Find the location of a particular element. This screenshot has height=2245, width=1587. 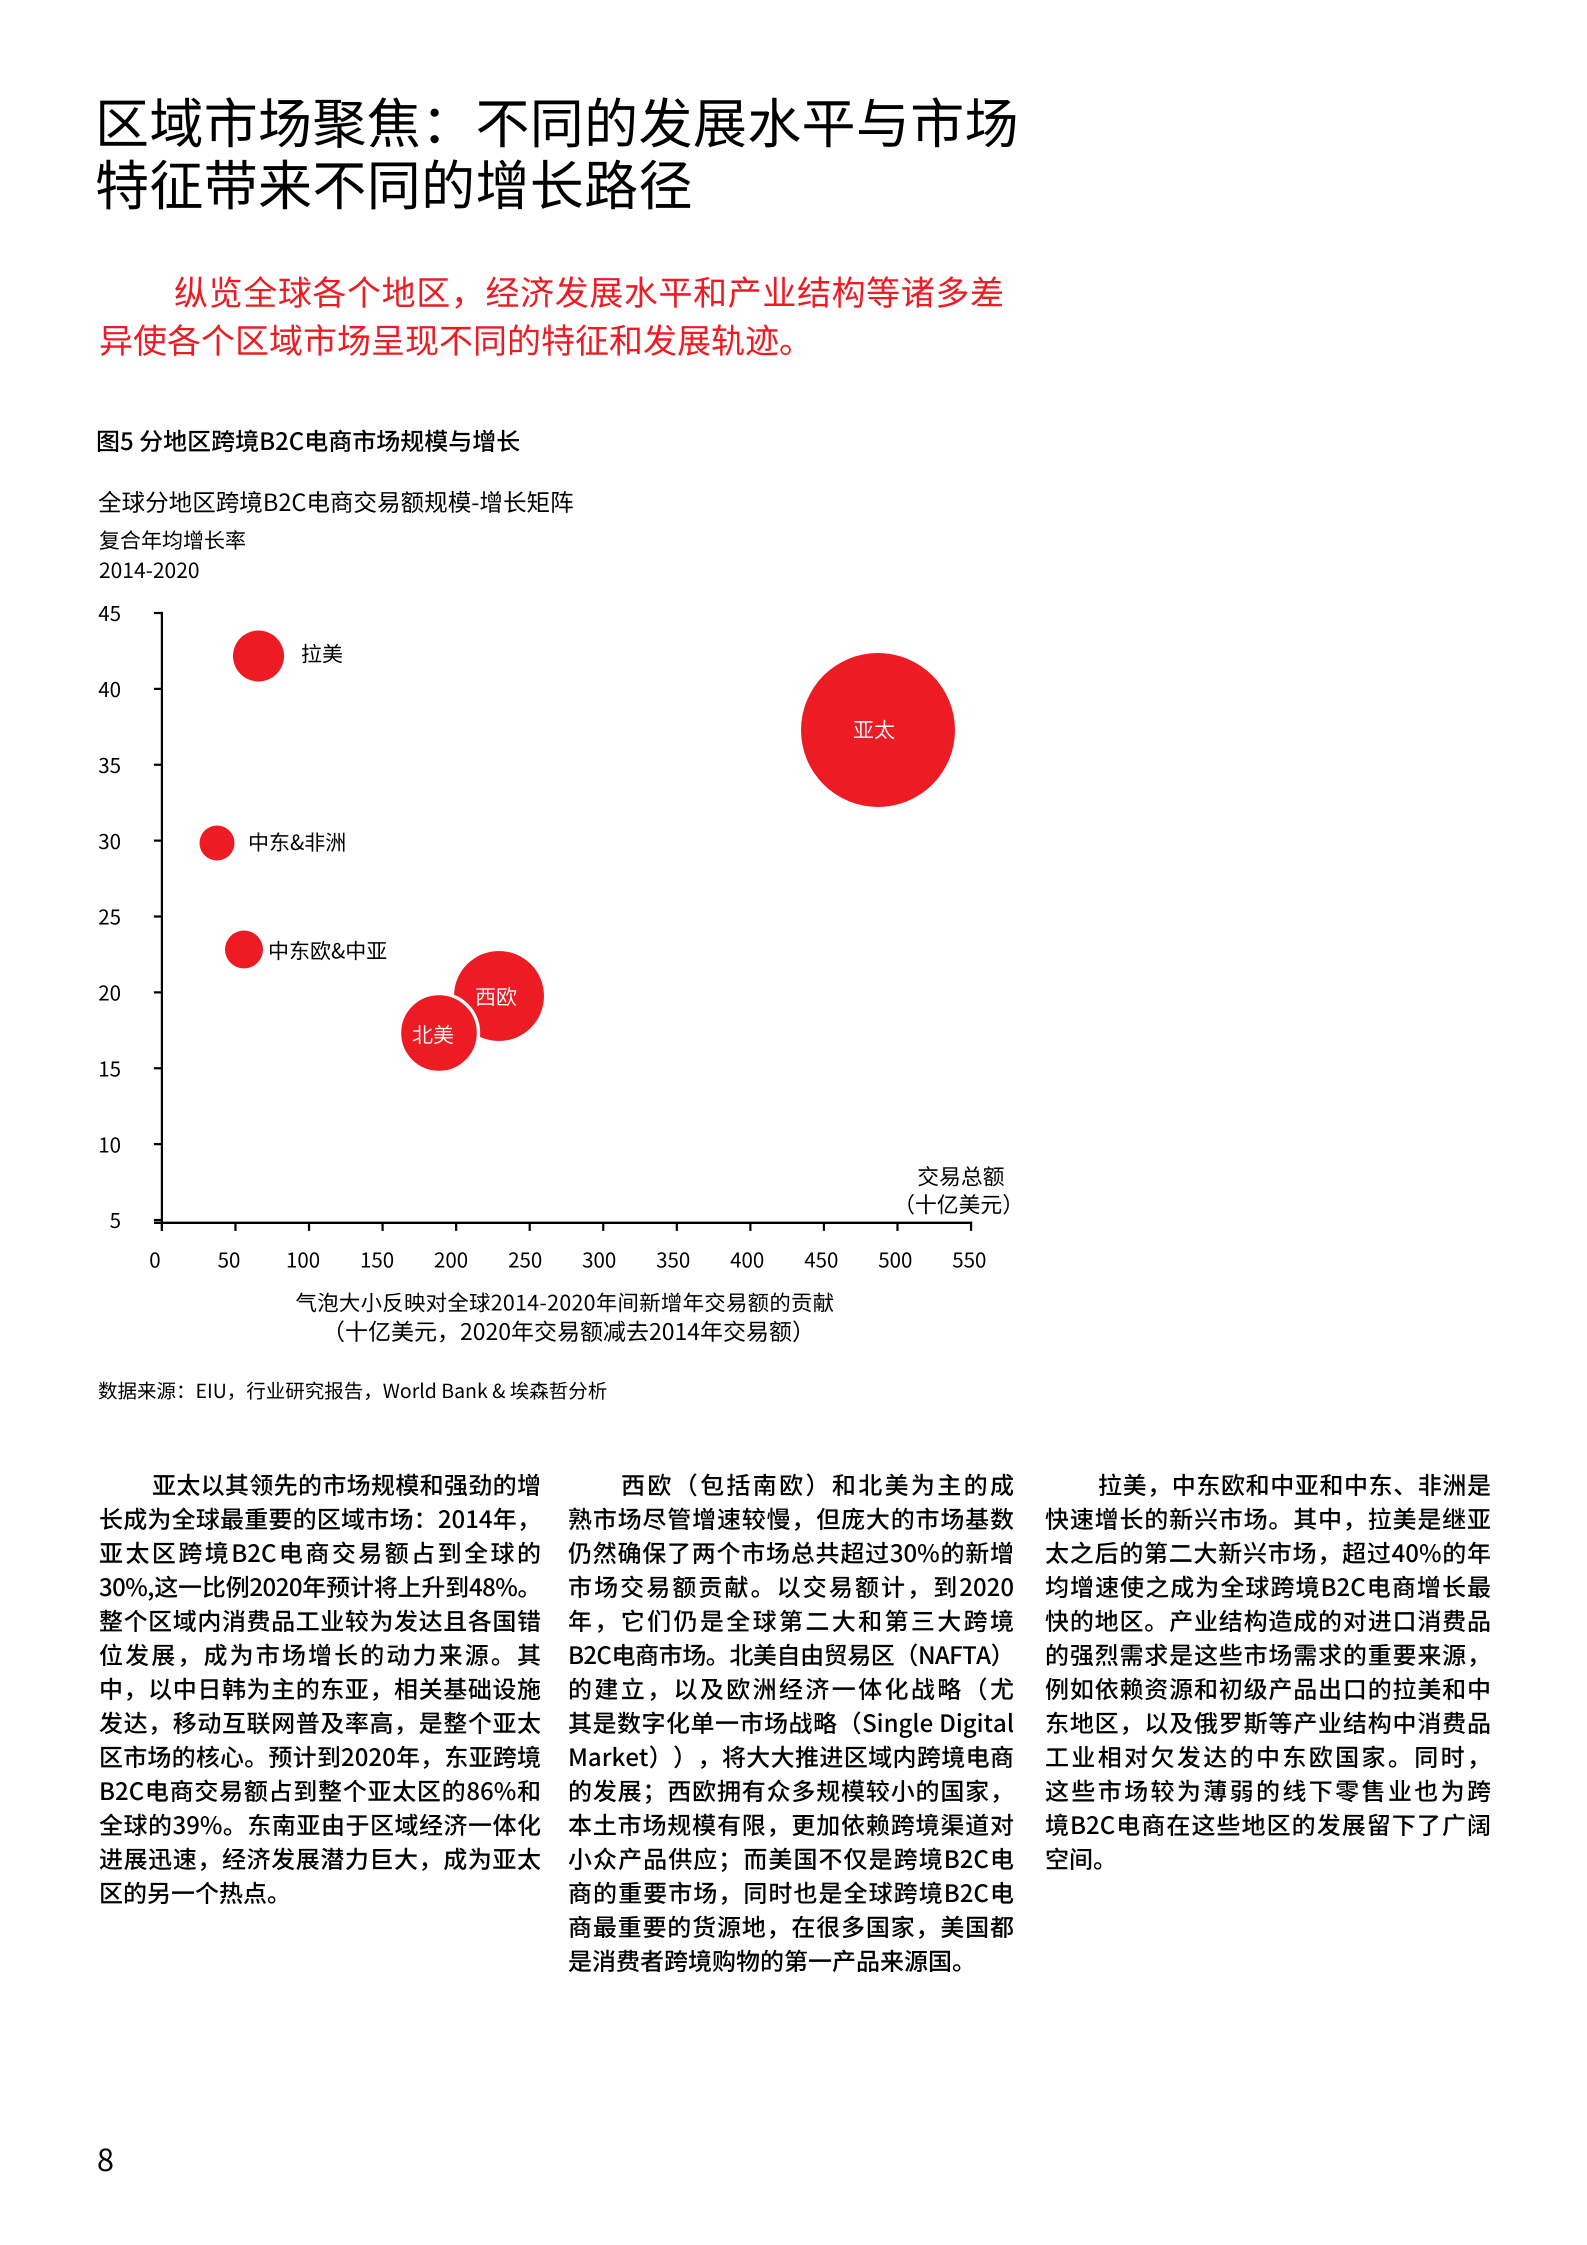

svg-text: 450 is located at coordinates (821, 1258).